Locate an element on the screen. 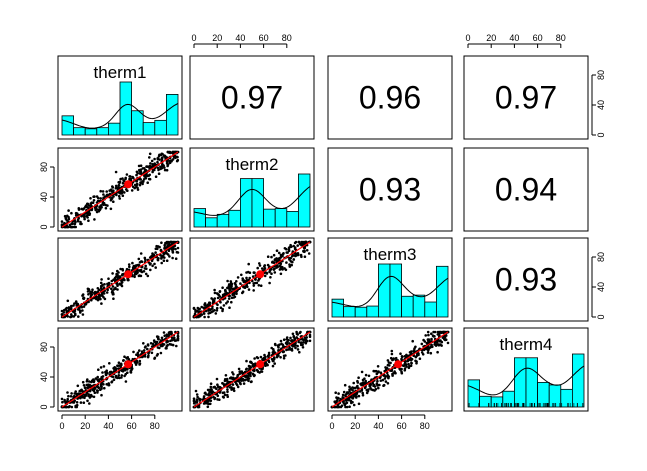 This screenshot has height=471, width=647. panel-r1-c3: 0.94 is located at coordinates (526, 189).